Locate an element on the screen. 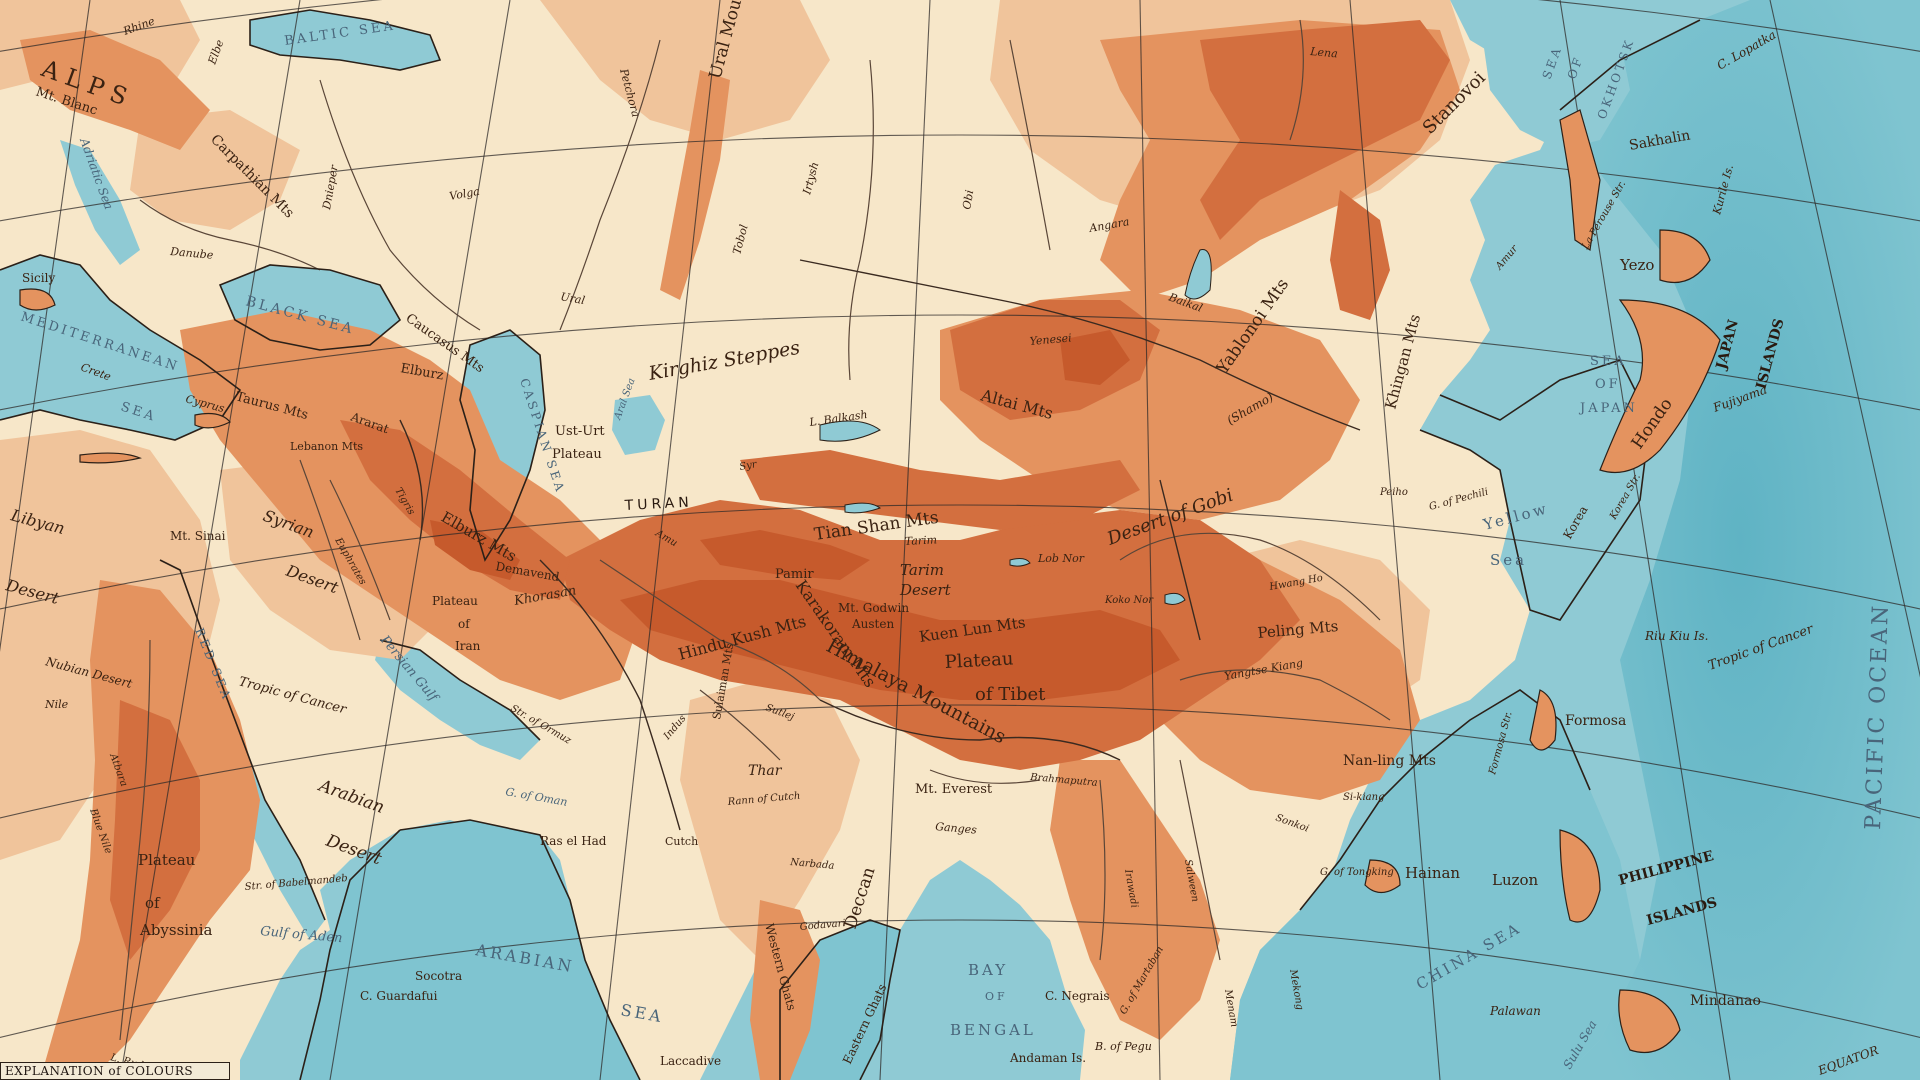  label-godavari: Godavari is located at coordinates (822, 925).